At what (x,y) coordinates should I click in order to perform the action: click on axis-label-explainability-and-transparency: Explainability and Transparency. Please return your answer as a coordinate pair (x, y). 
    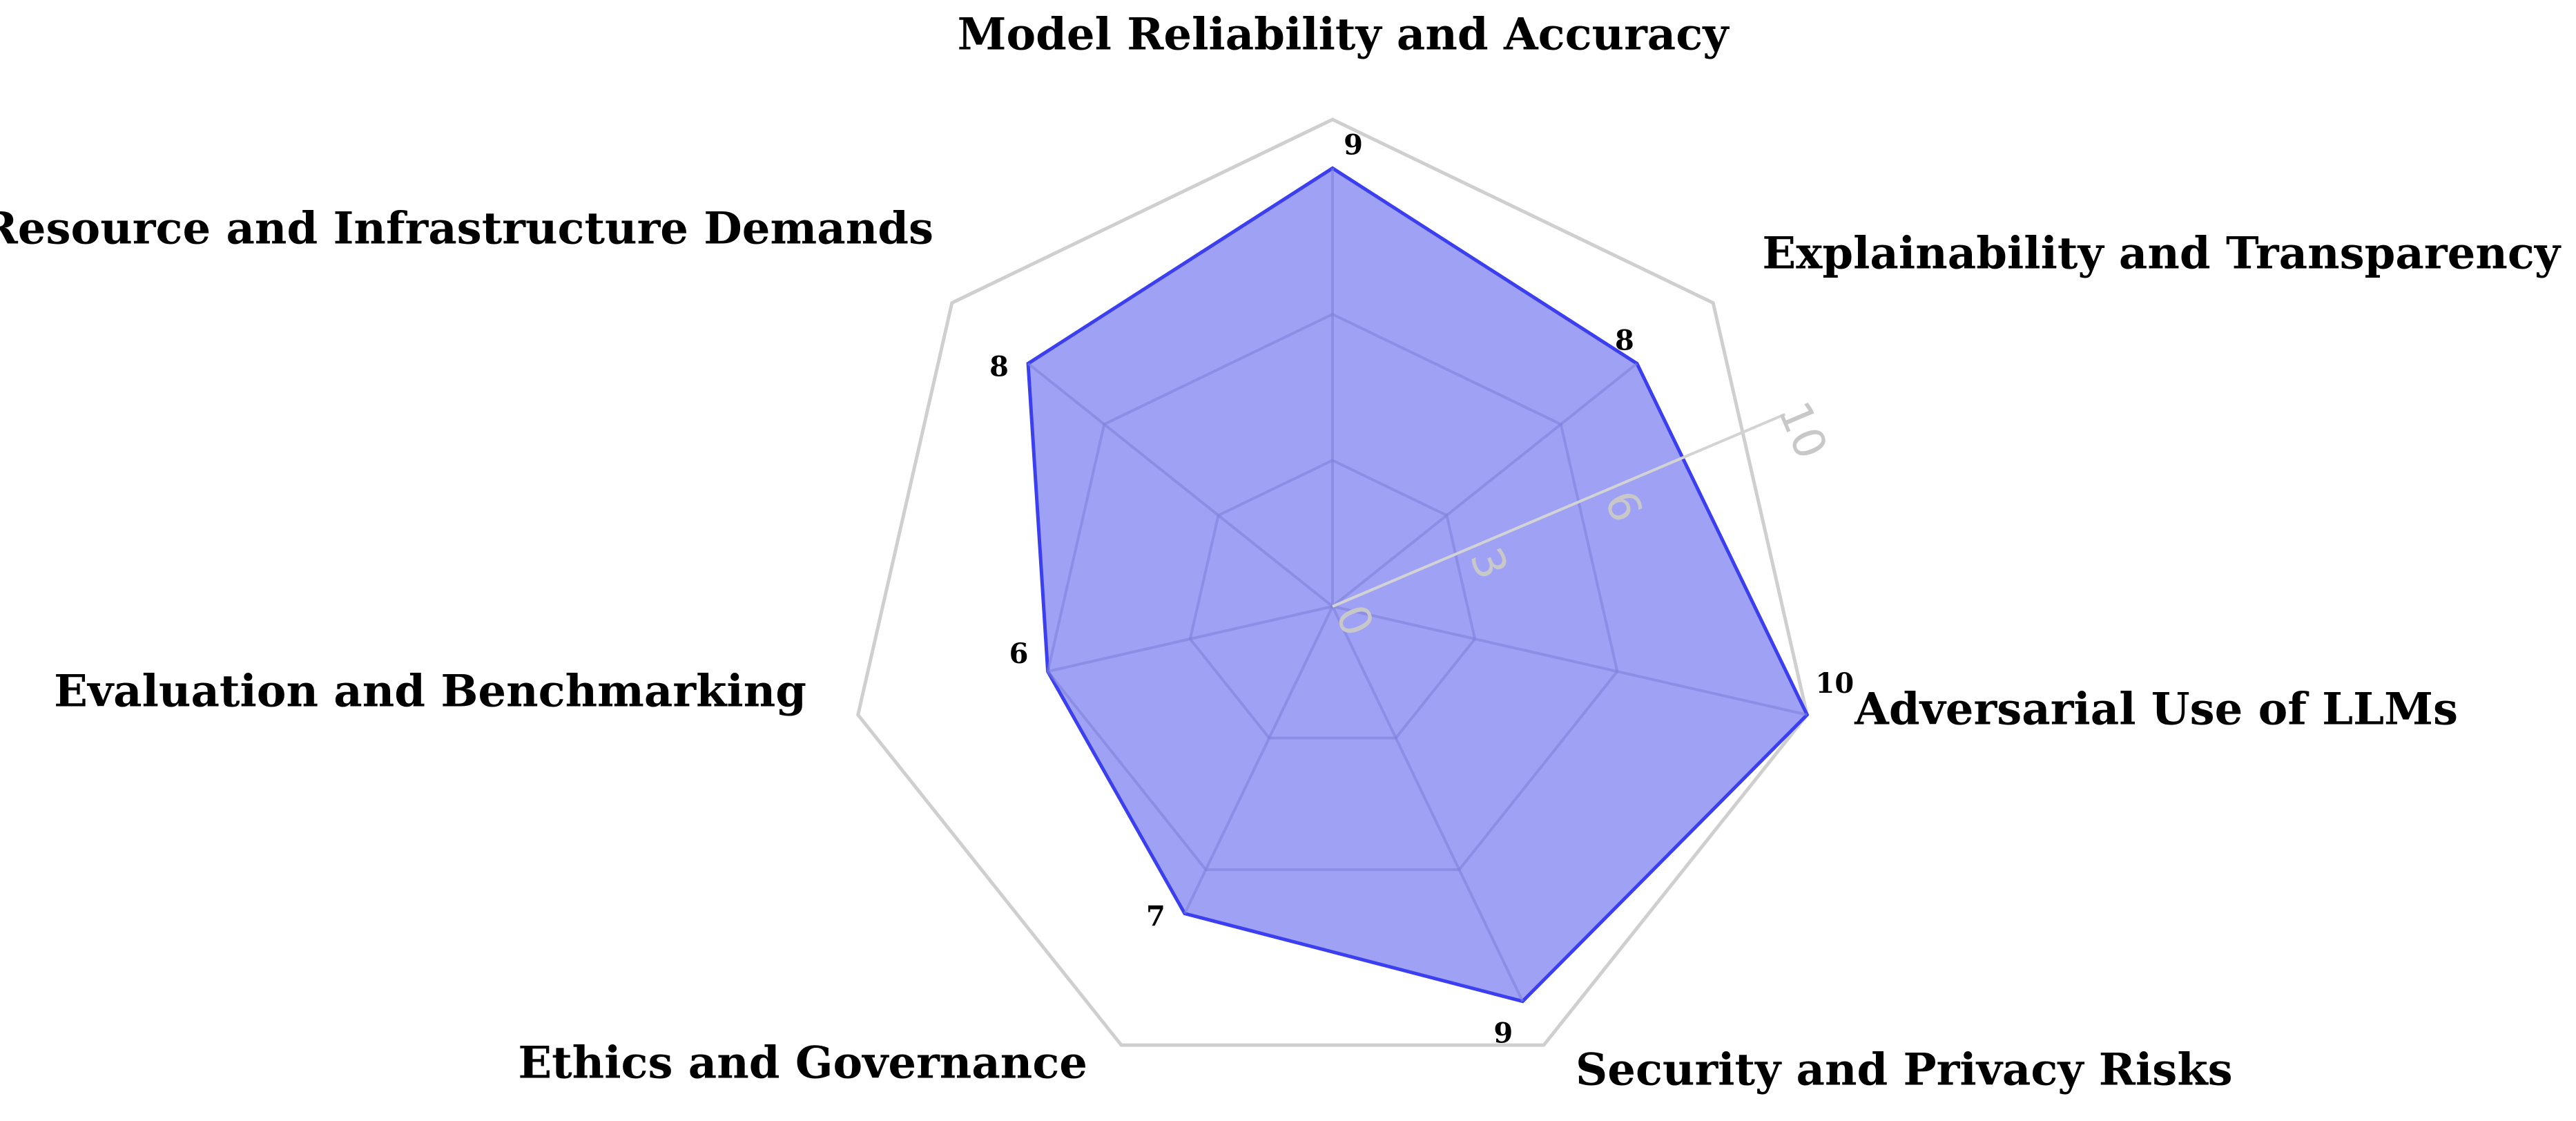
    Looking at the image, I should click on (2162, 254).